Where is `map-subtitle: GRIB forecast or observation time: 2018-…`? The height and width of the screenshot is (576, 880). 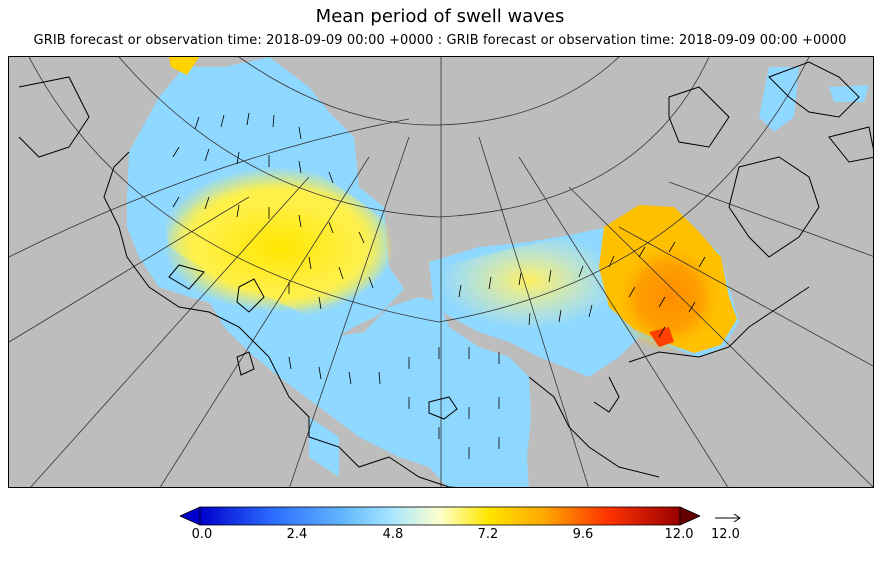
map-subtitle: GRIB forecast or observation time: 2018-… is located at coordinates (440, 40).